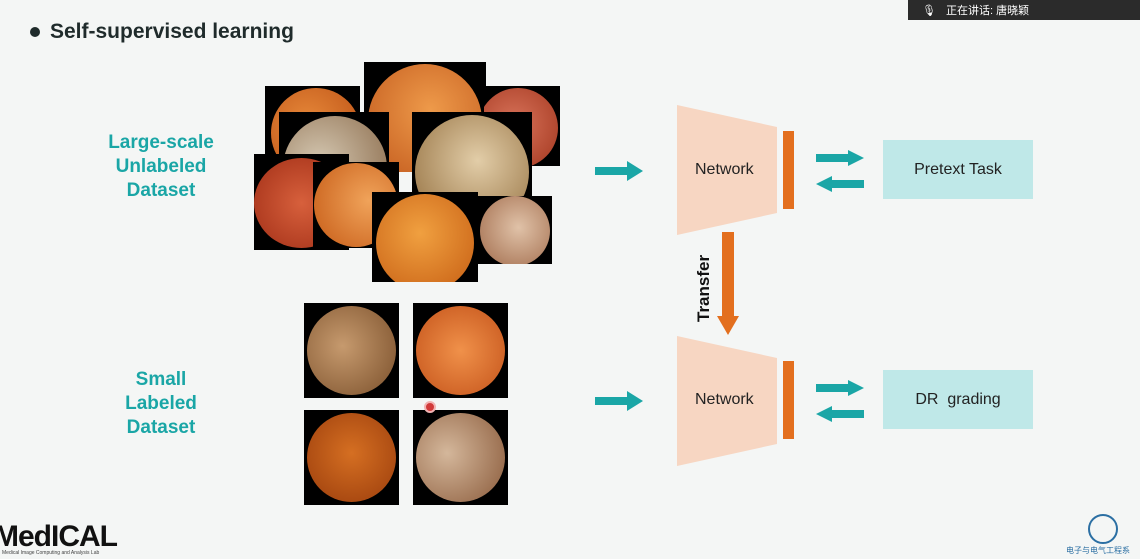  I want to click on feature-bar-top, so click(788, 170).